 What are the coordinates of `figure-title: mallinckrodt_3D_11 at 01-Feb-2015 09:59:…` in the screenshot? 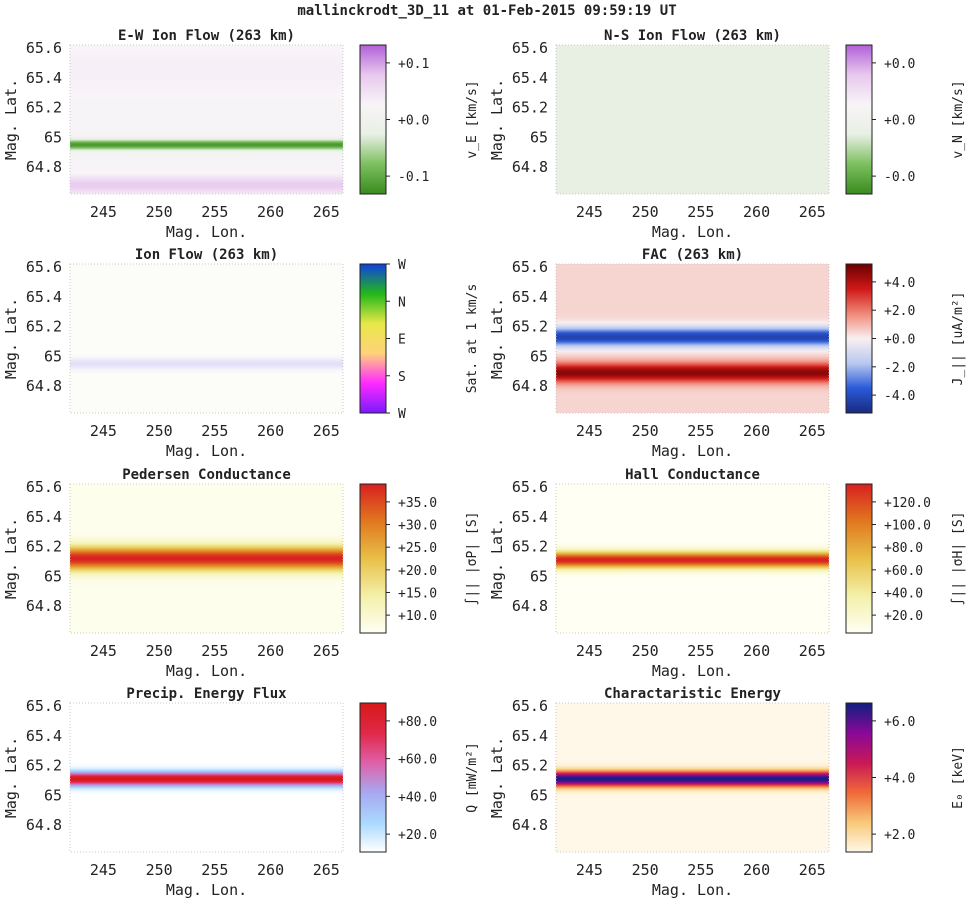 It's located at (486, 11).